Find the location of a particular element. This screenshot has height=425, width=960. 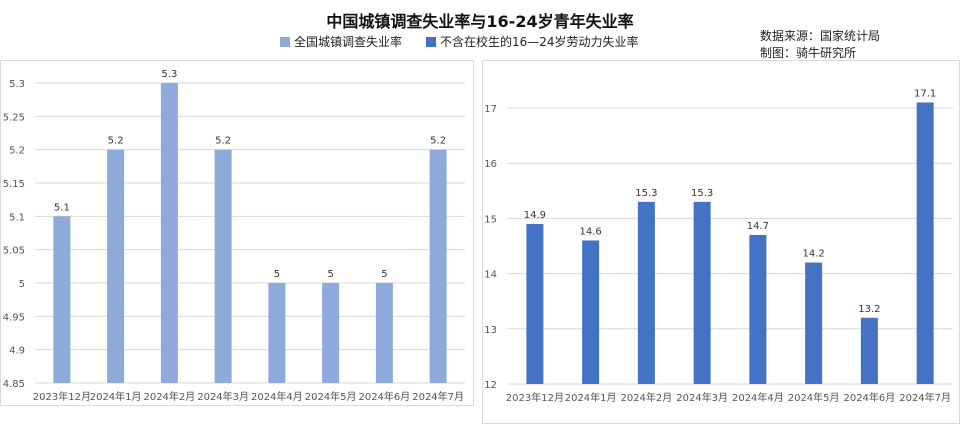

youth-x-tick-label: 2024年4月 is located at coordinates (758, 397).